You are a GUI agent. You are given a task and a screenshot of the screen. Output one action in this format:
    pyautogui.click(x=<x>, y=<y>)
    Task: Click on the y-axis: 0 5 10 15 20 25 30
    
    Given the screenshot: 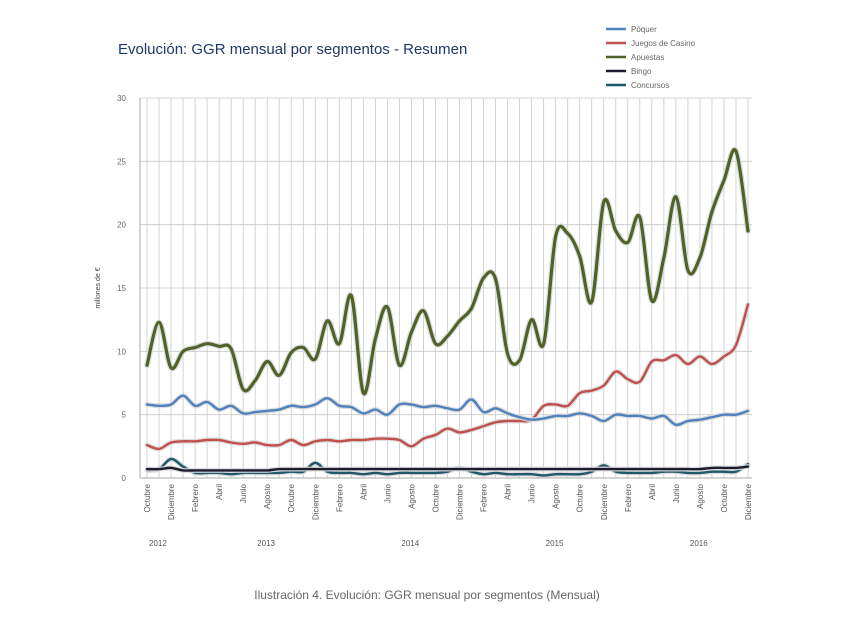 What is the action you would take?
    pyautogui.click(x=121, y=288)
    